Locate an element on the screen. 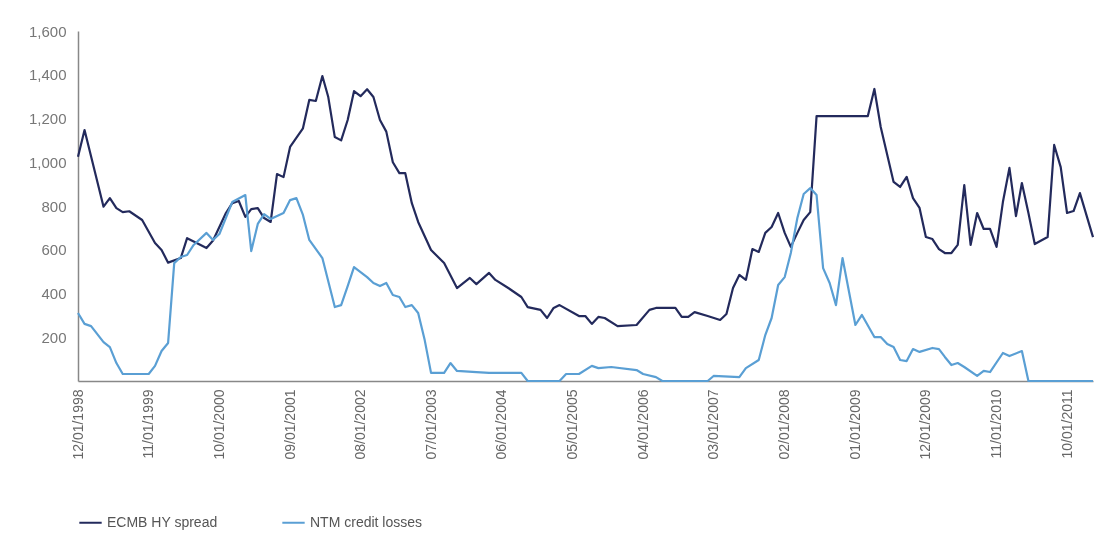  x-tick-label: 12/01/1998 is located at coordinates (77, 424).